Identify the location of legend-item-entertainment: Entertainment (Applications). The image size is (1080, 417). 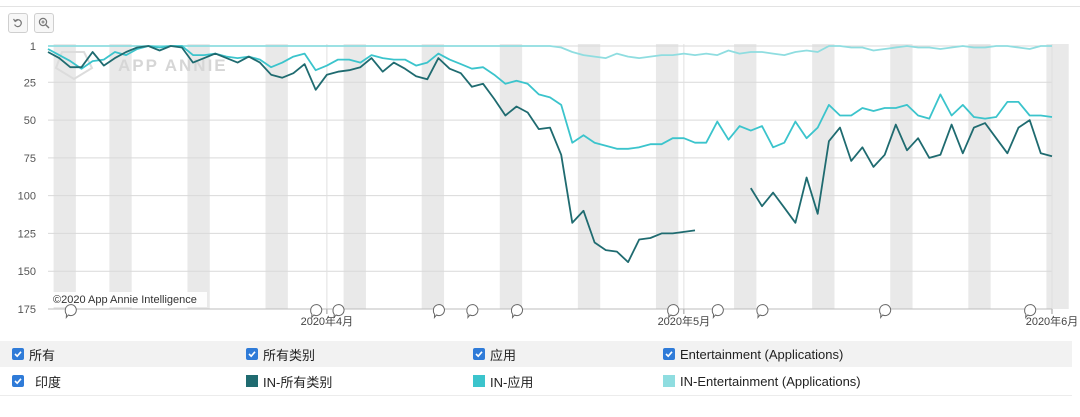
(753, 354).